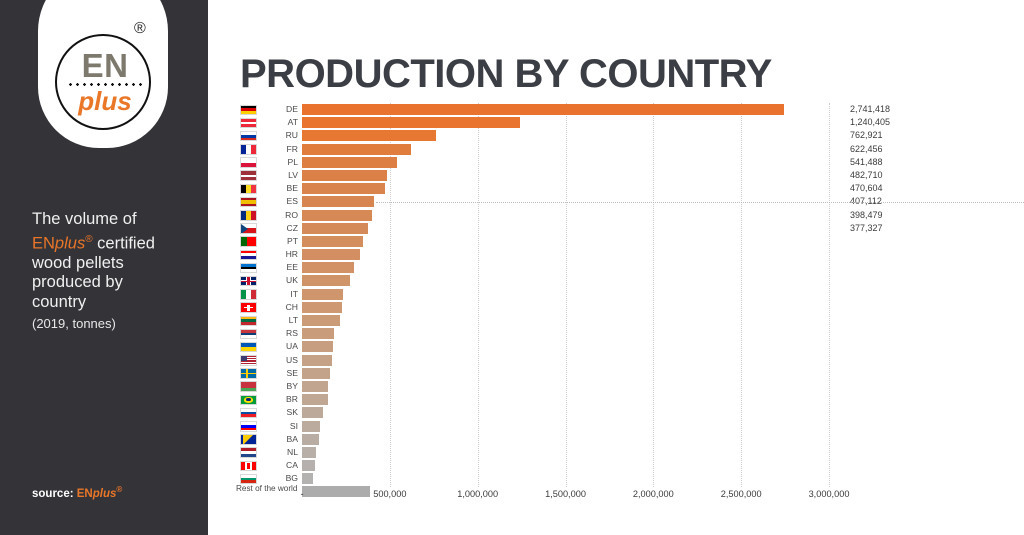  Describe the element at coordinates (248, 228) in the screenshot. I see `flag-icon-cz` at that location.